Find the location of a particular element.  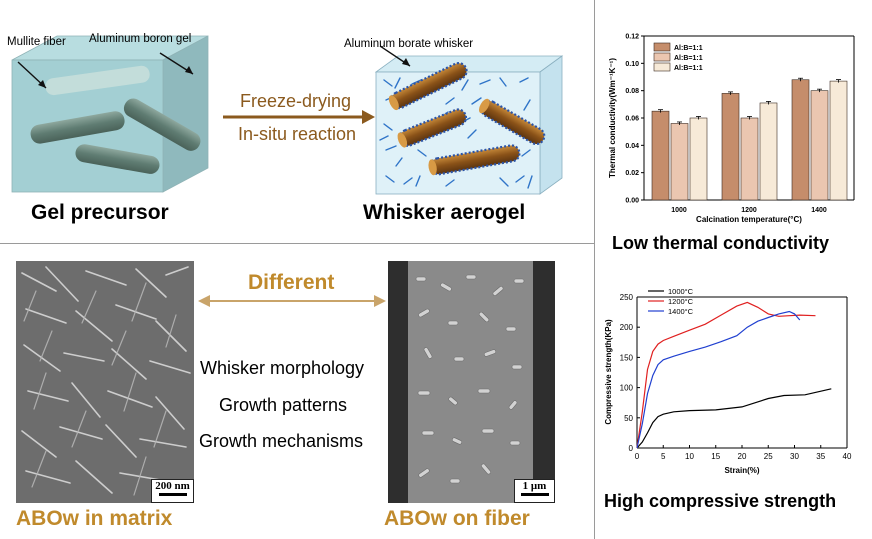

scale-bar-left: 200 nm is located at coordinates (172, 491).